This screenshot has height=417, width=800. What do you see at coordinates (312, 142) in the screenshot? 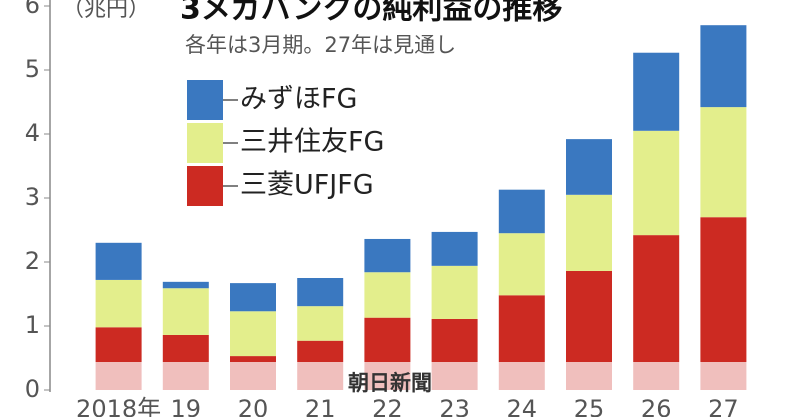
I see `legend-label: 三井住友FG` at bounding box center [312, 142].